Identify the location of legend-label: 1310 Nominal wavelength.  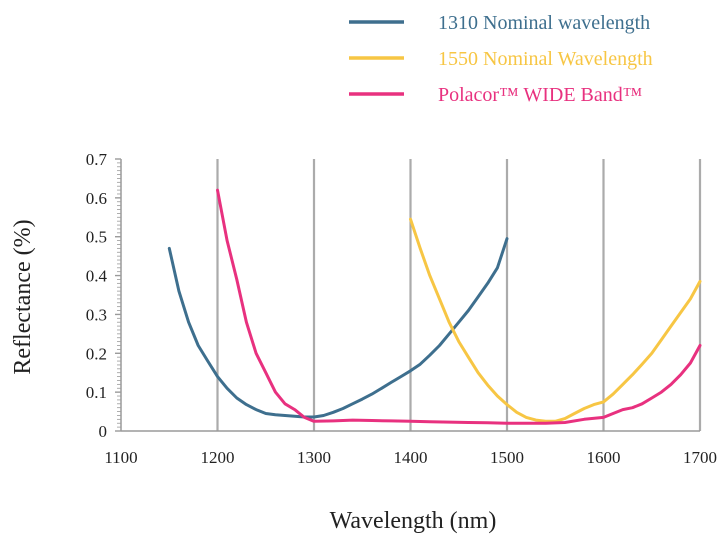
(544, 23).